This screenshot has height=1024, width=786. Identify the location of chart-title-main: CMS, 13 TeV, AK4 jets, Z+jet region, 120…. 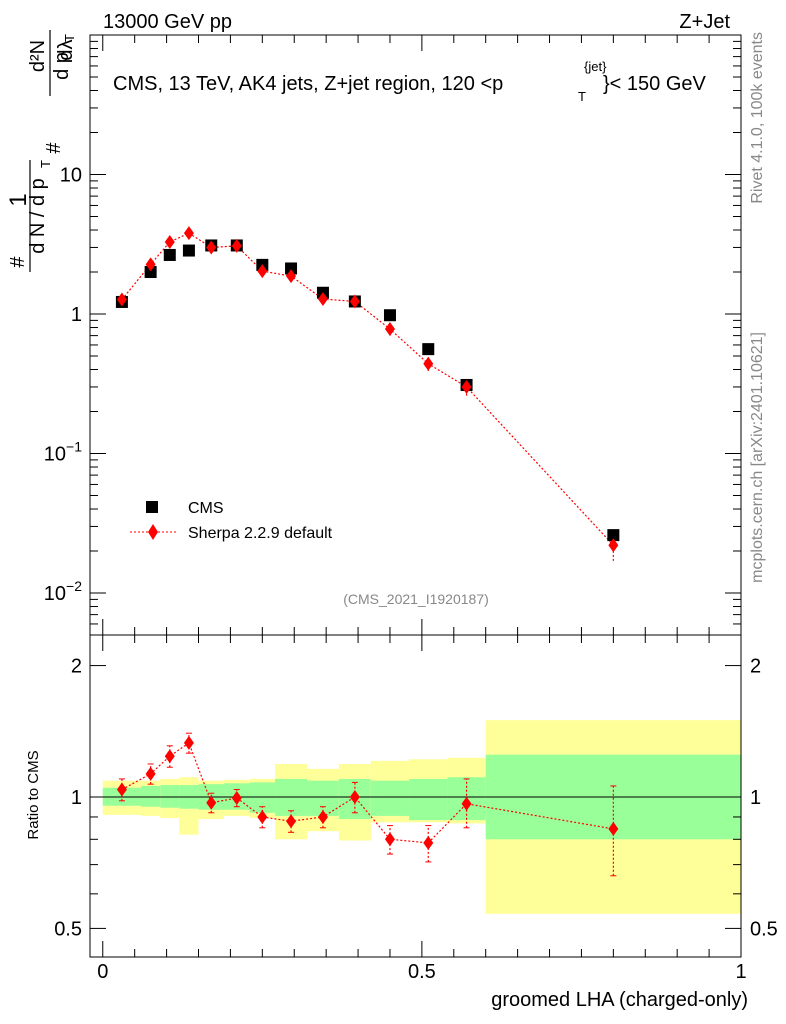
(308, 84).